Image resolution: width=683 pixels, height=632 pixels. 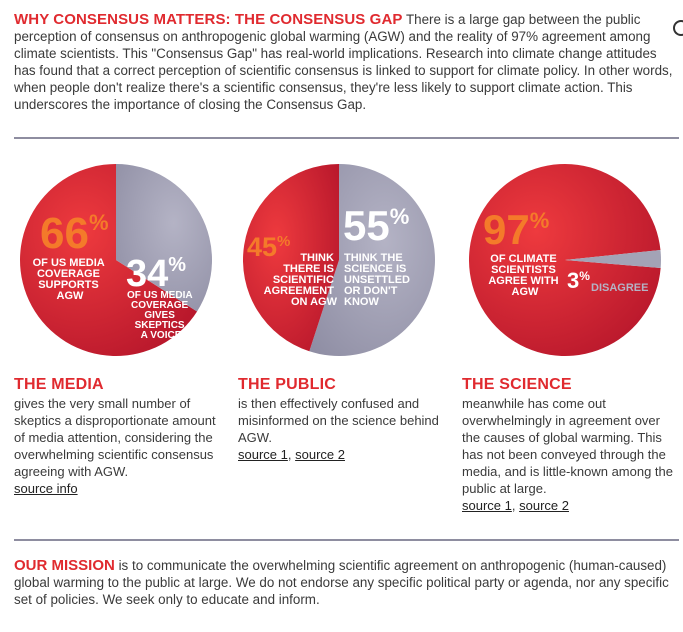 I want to click on column-public-title: THE PUBLIC, so click(x=287, y=384).